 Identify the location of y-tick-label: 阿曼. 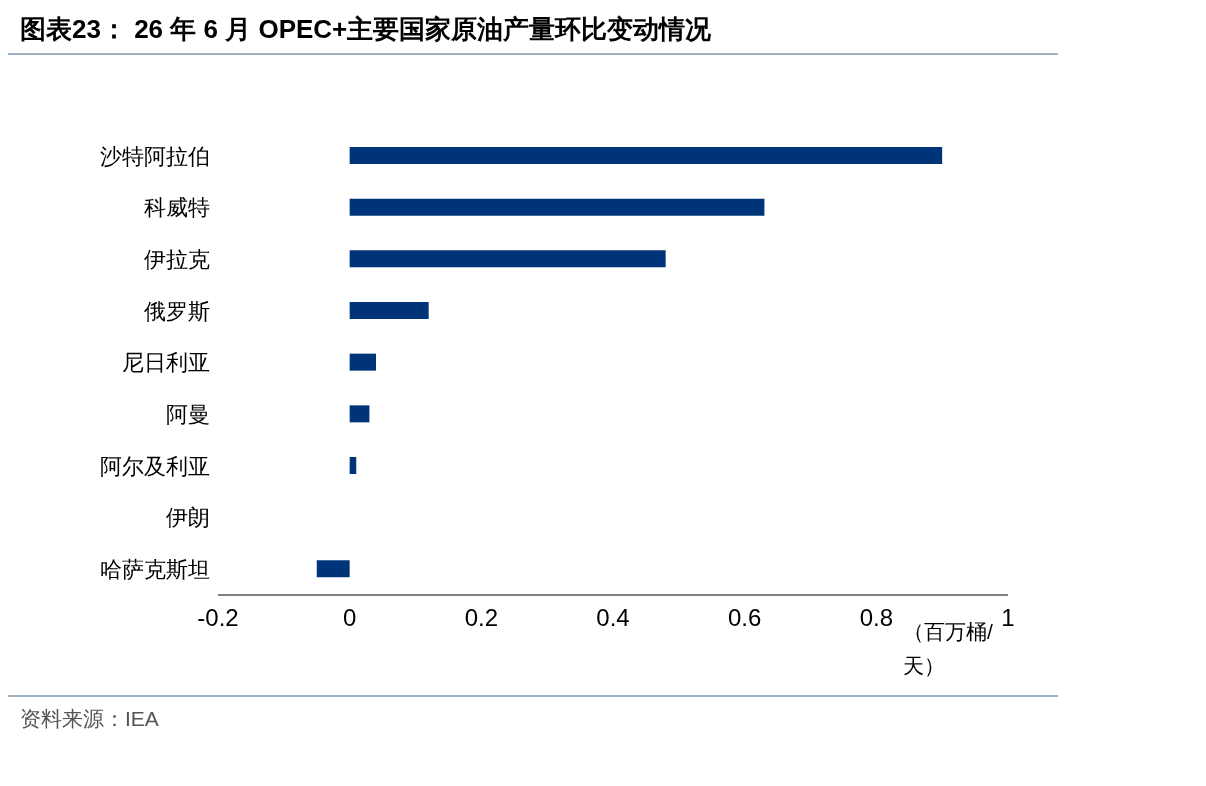
(188, 414).